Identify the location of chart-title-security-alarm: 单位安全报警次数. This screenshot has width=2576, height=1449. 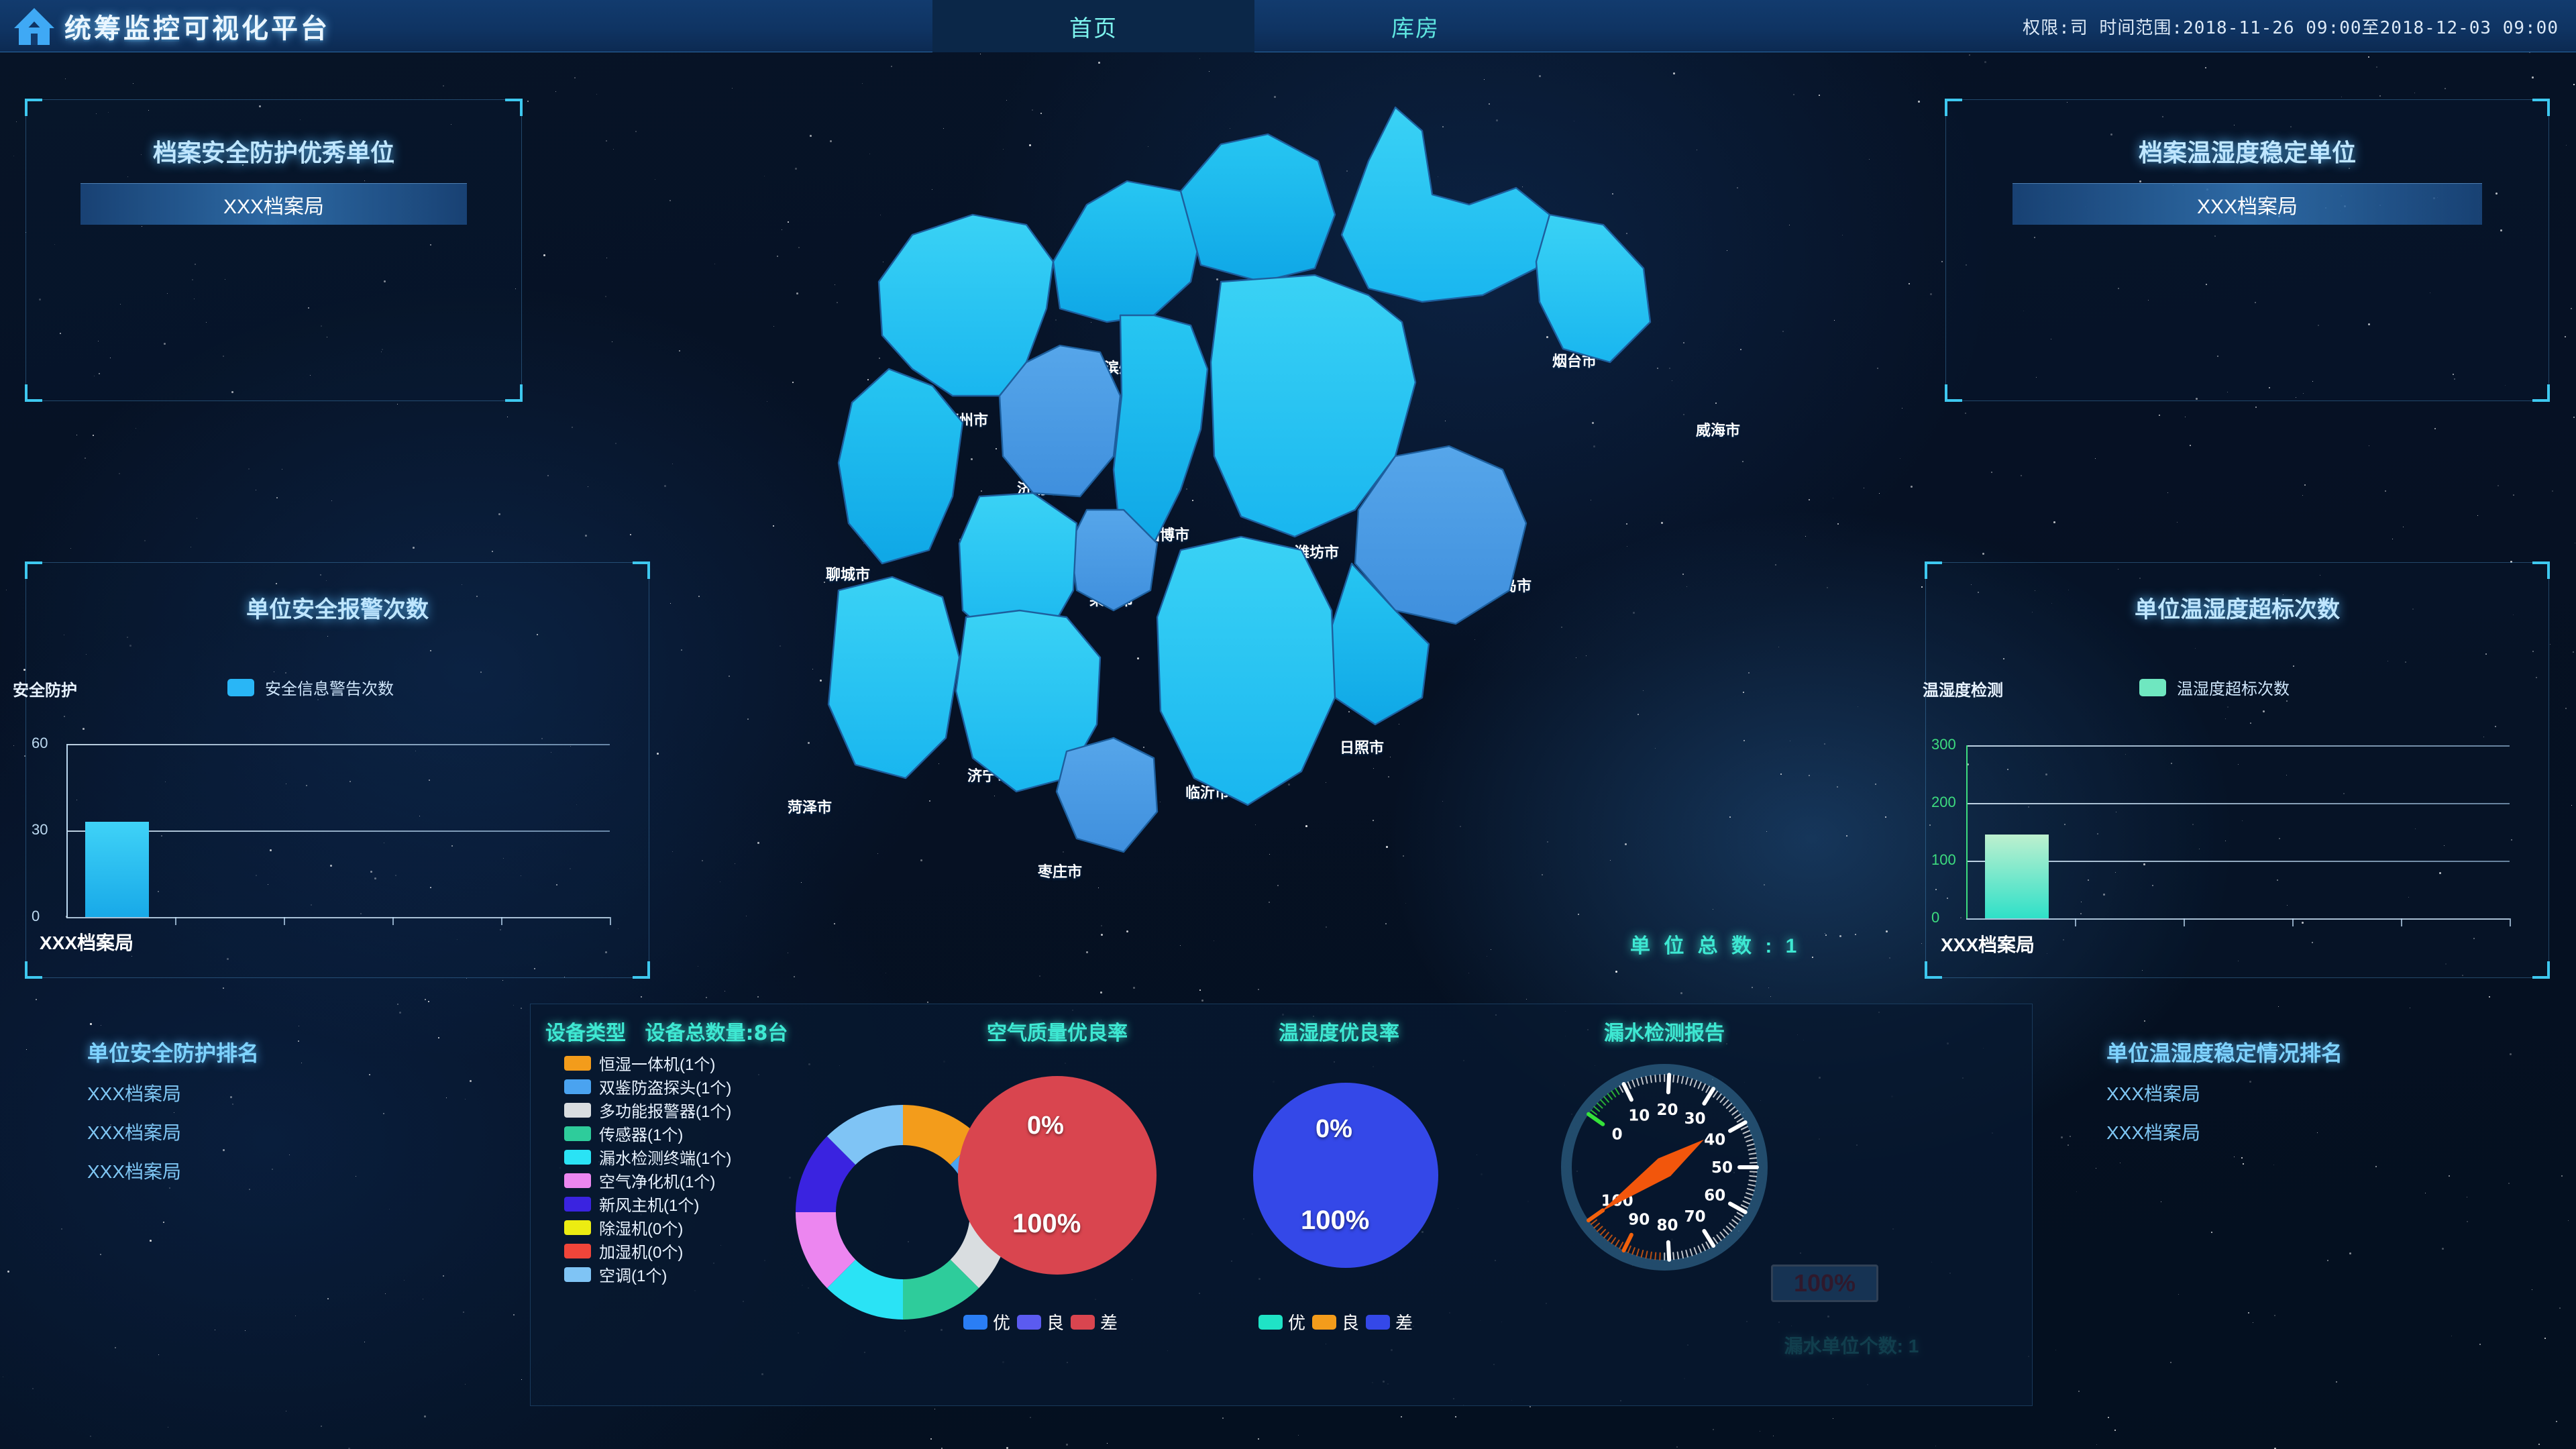
(337, 609).